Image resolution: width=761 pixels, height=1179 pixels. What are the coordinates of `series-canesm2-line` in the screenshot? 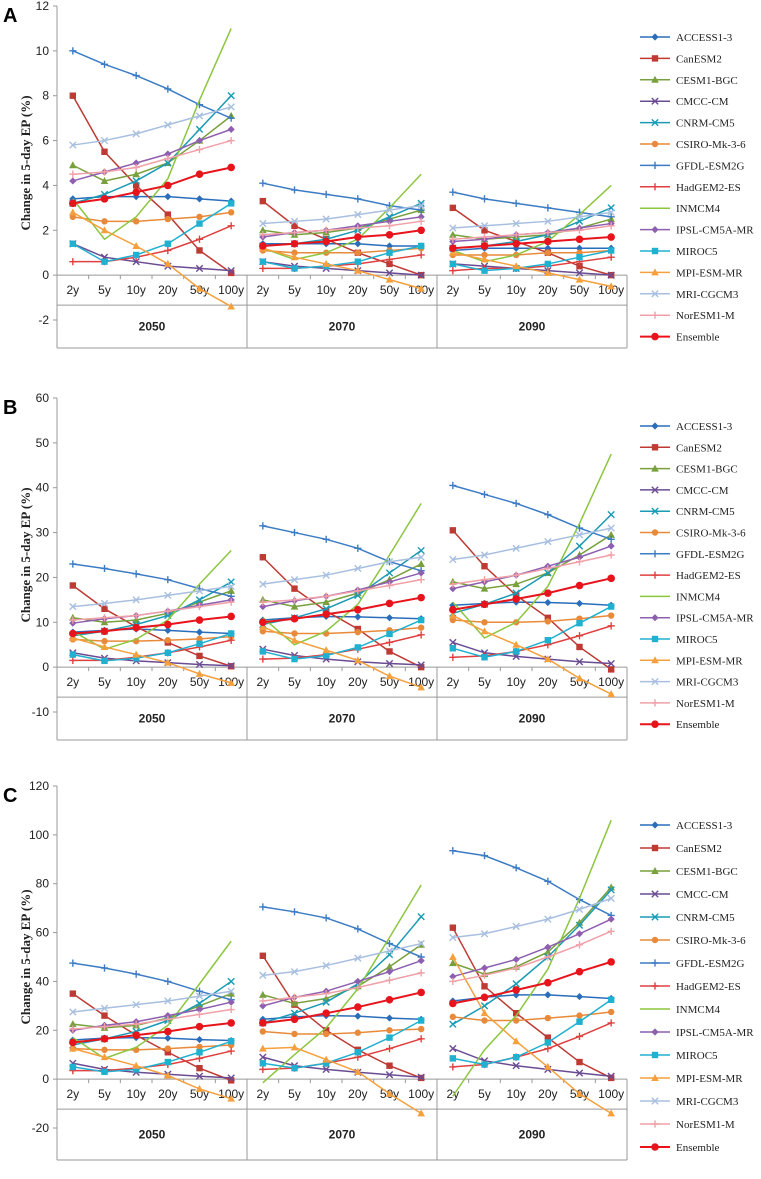 It's located at (152, 625).